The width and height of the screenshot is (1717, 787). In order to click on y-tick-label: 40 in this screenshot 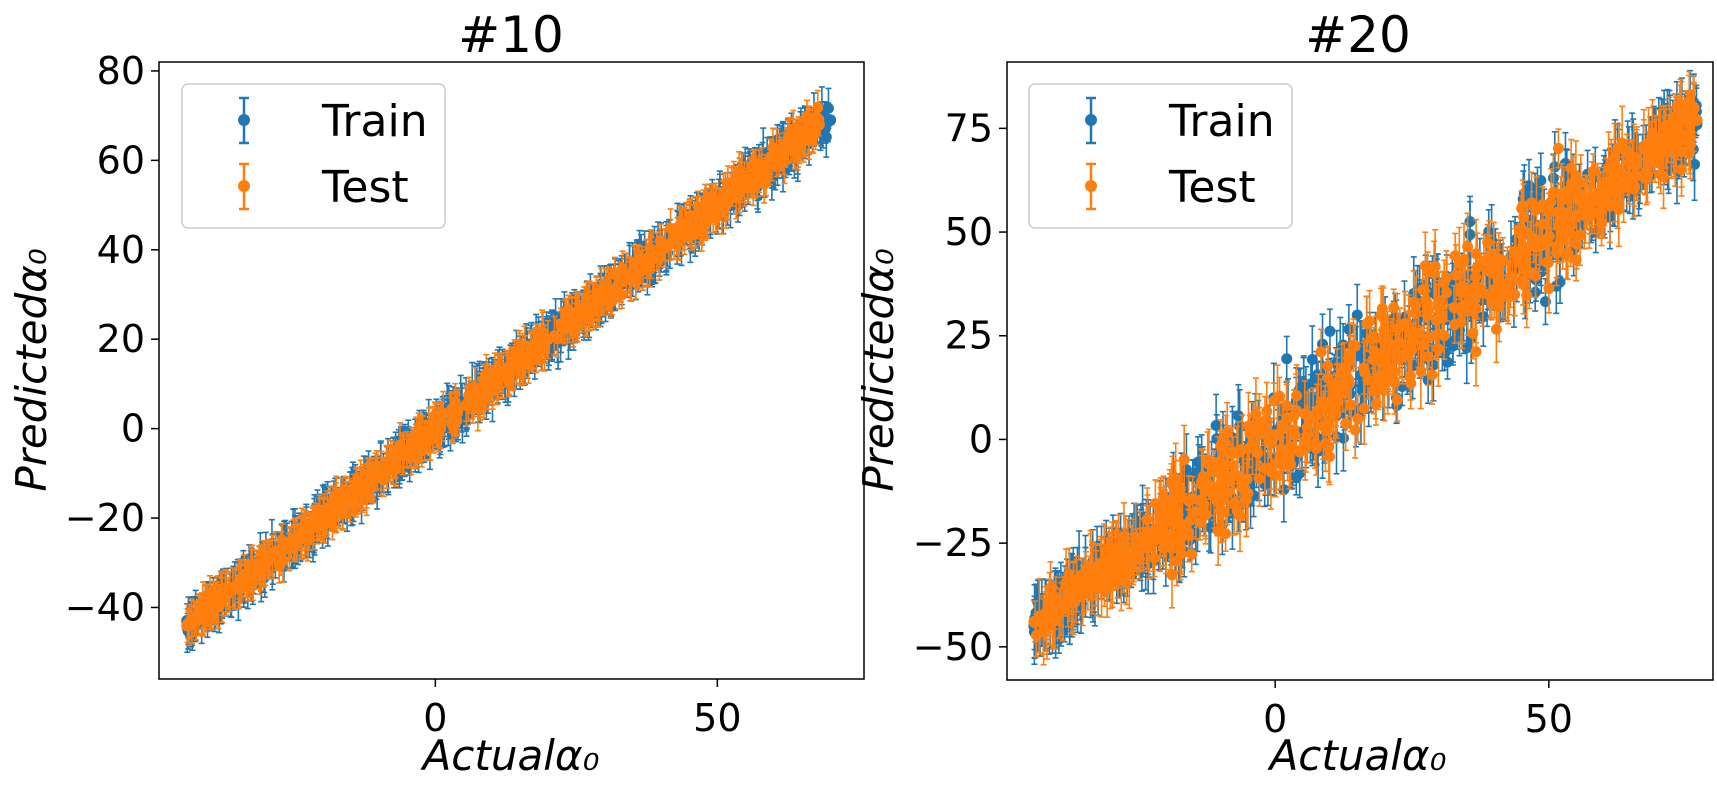, I will do `click(121, 250)`.